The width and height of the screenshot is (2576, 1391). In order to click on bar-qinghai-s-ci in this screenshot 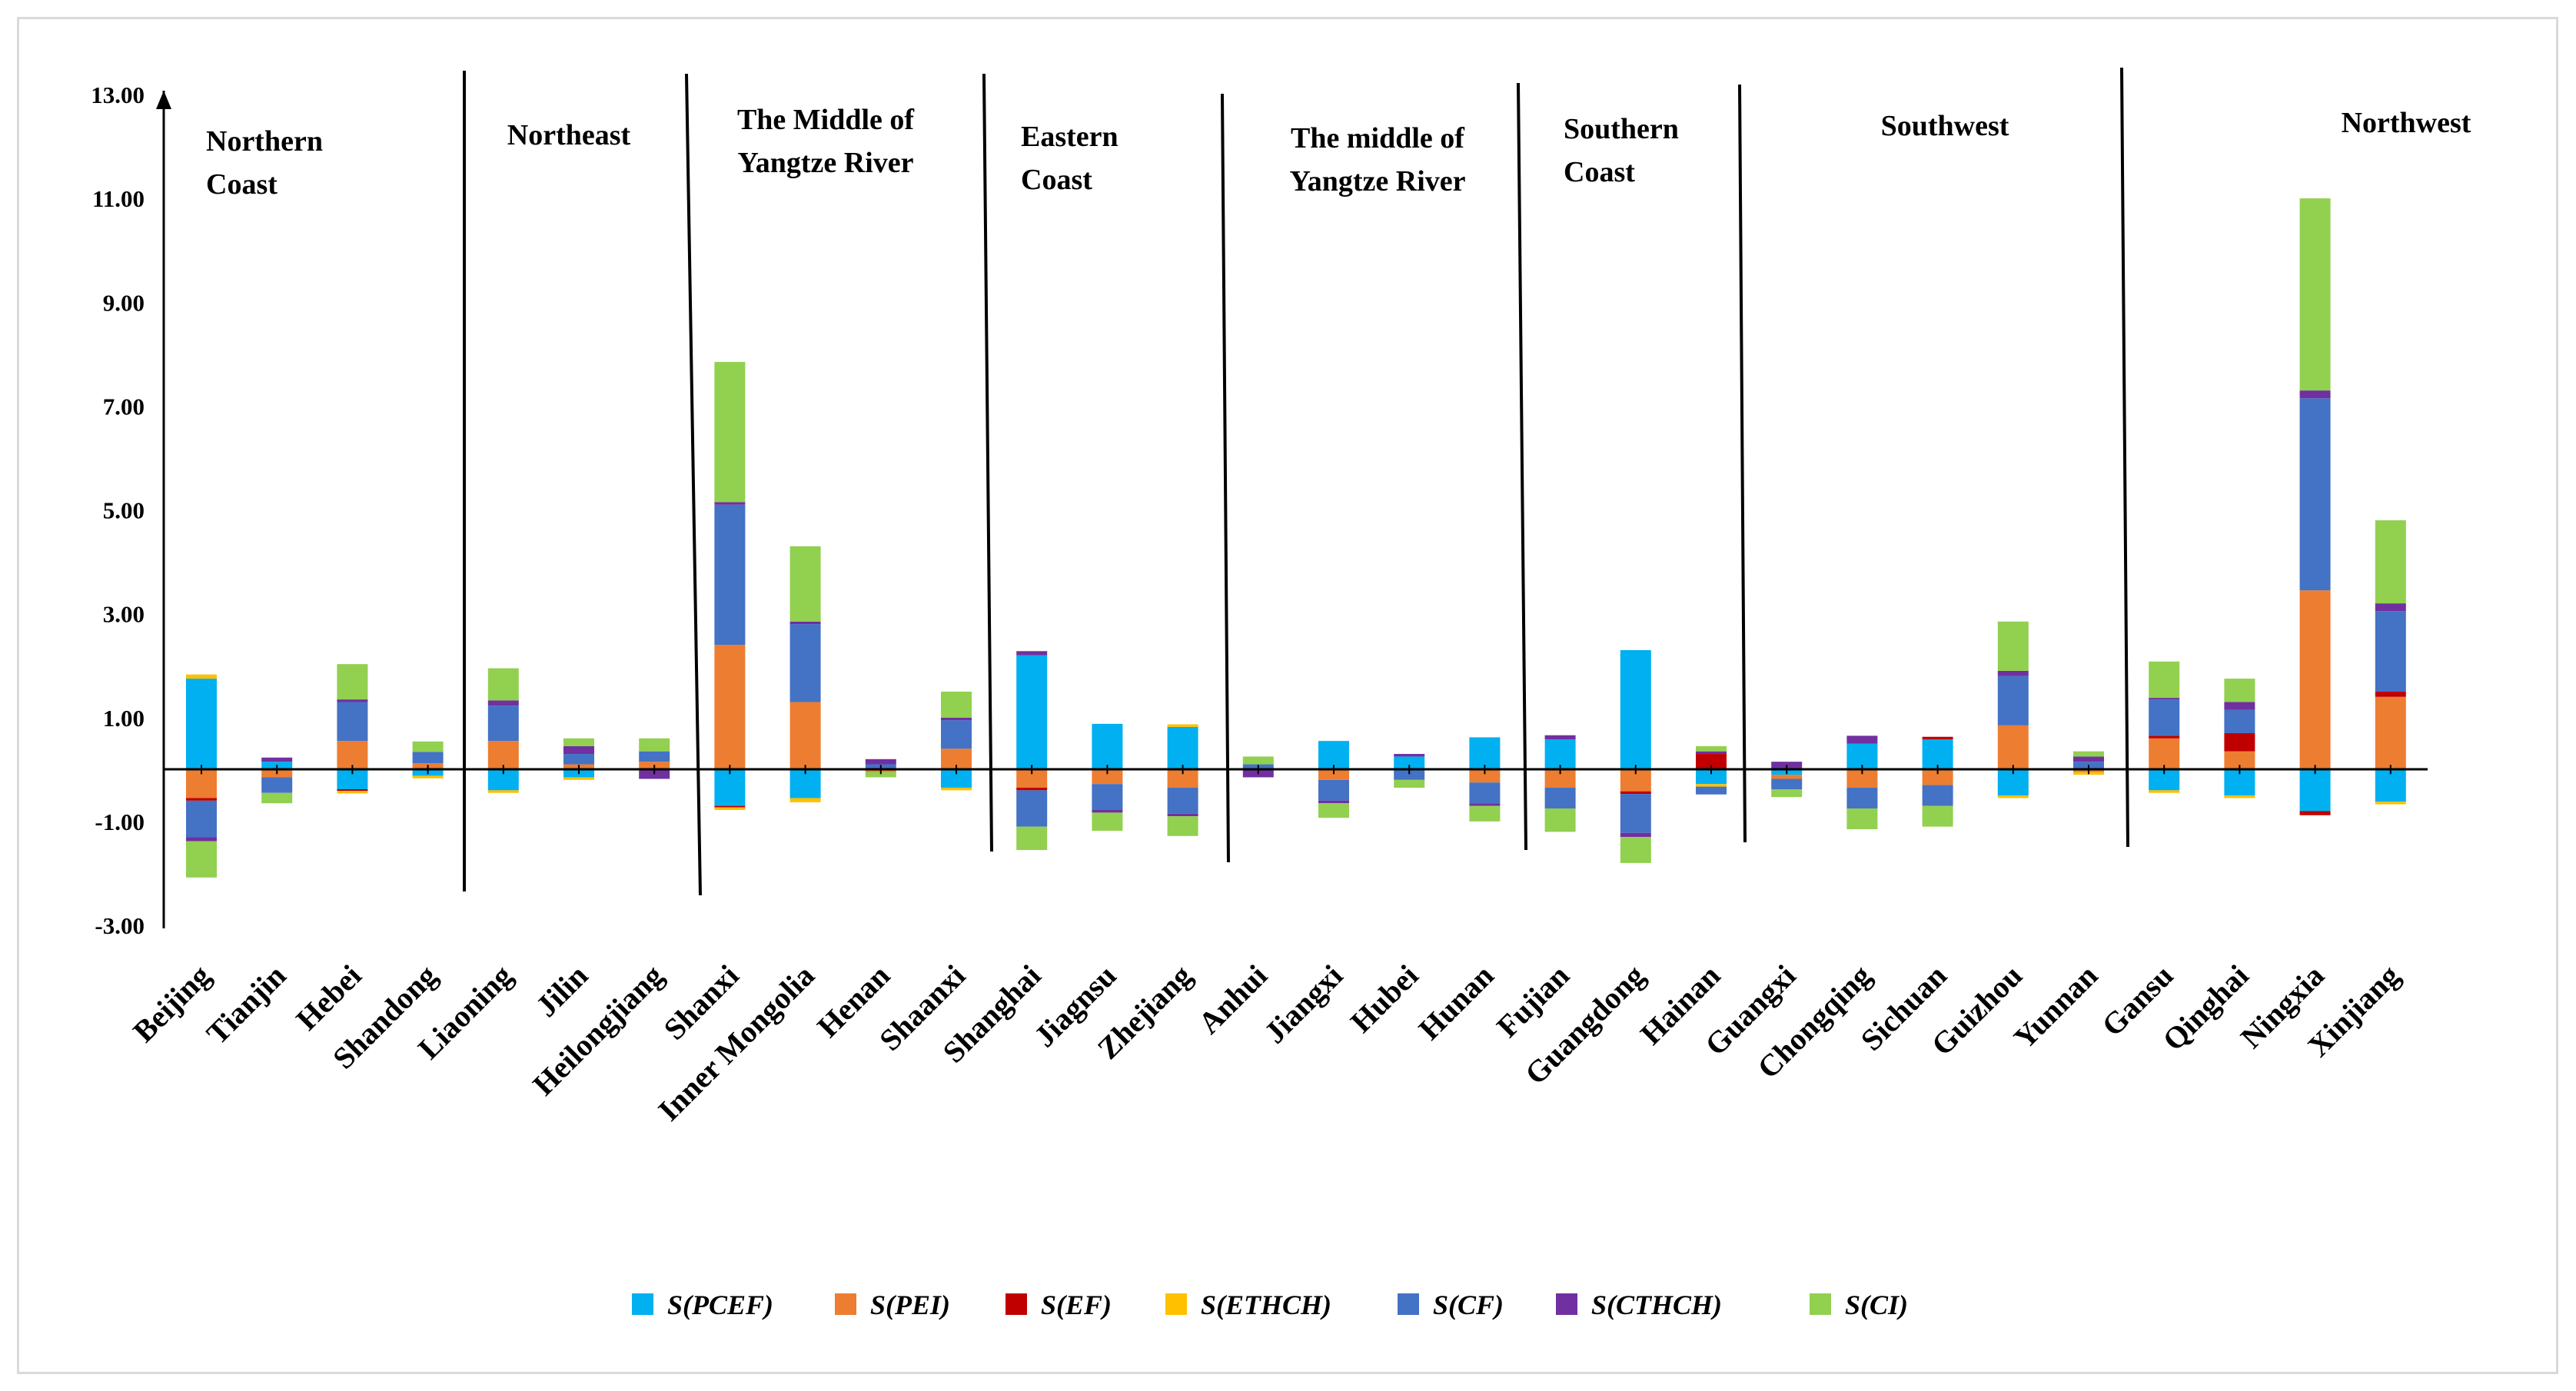, I will do `click(2239, 690)`.